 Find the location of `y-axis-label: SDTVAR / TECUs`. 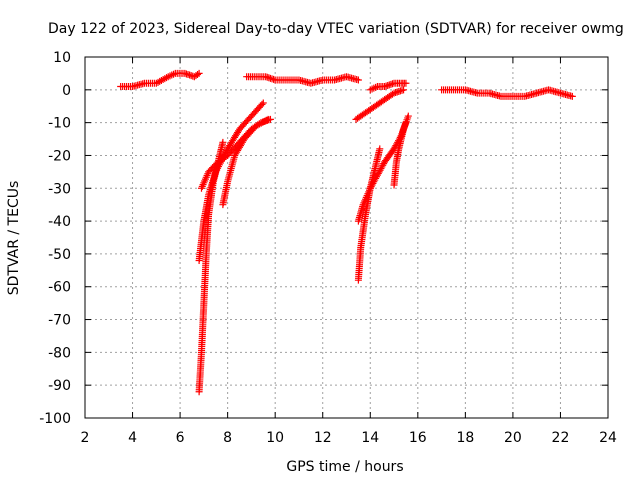

y-axis-label: SDTVAR / TECUs is located at coordinates (14, 238).